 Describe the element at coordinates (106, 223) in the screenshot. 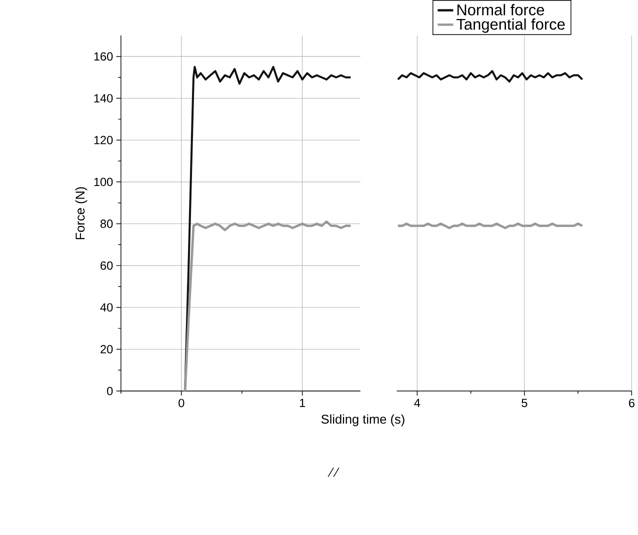

I see `y-tick-label: 80` at that location.